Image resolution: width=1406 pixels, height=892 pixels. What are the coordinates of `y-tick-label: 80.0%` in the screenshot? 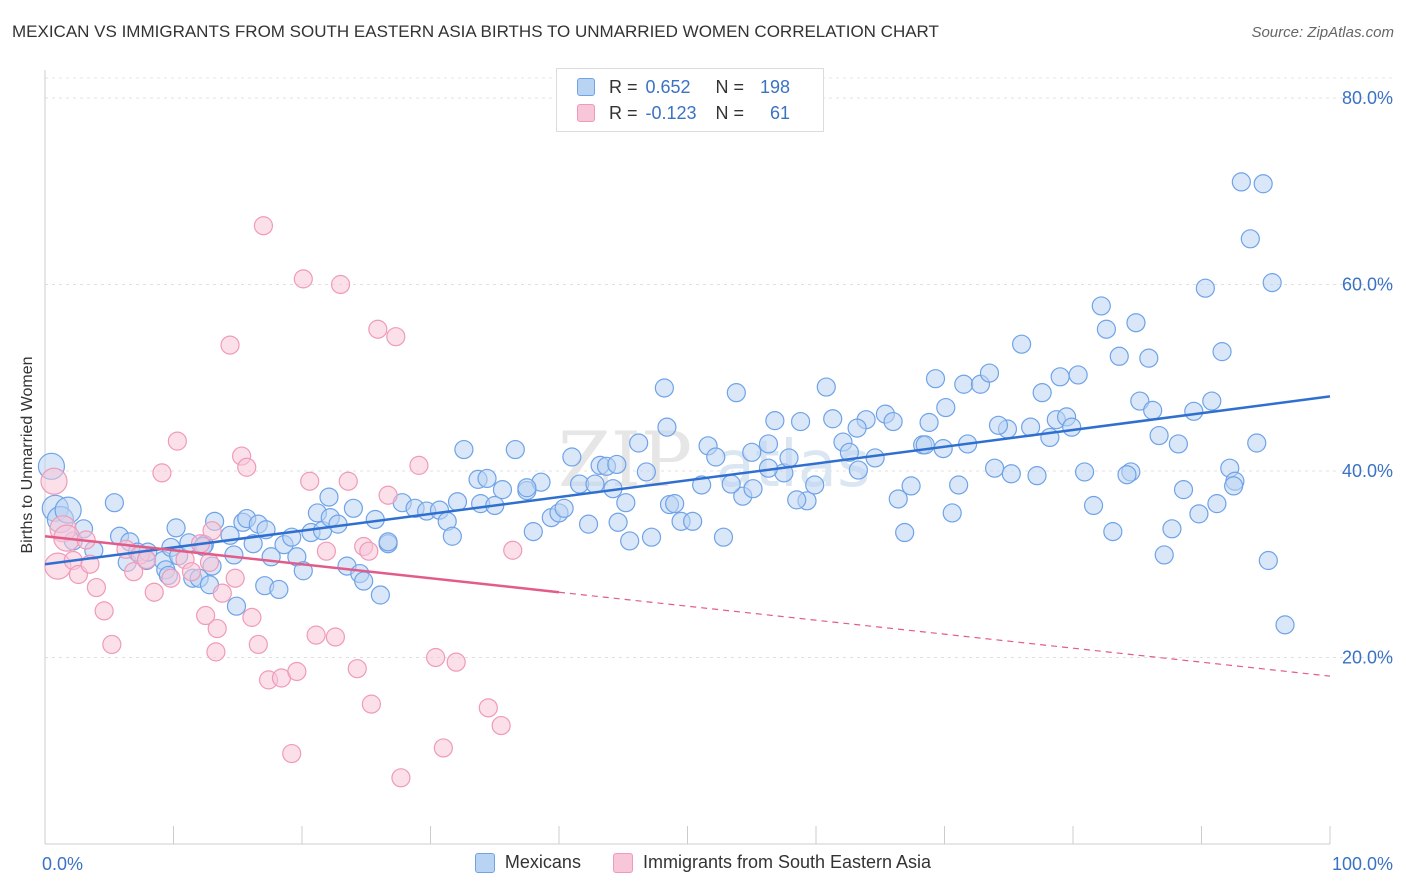 It's located at (1367, 98).